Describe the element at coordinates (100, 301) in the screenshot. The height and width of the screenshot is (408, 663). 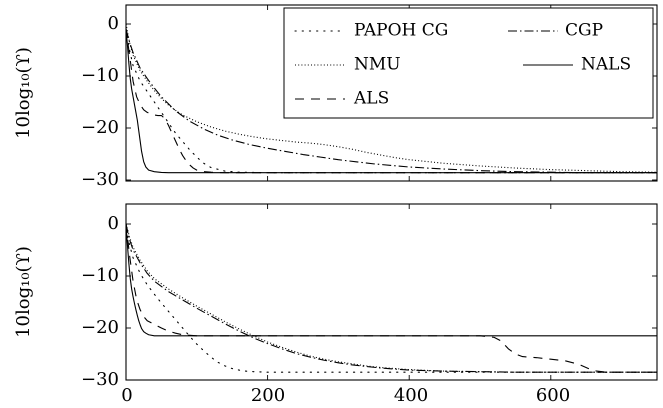
I see `bottom-y-tick-labels: 0 −10 −20 −30` at that location.